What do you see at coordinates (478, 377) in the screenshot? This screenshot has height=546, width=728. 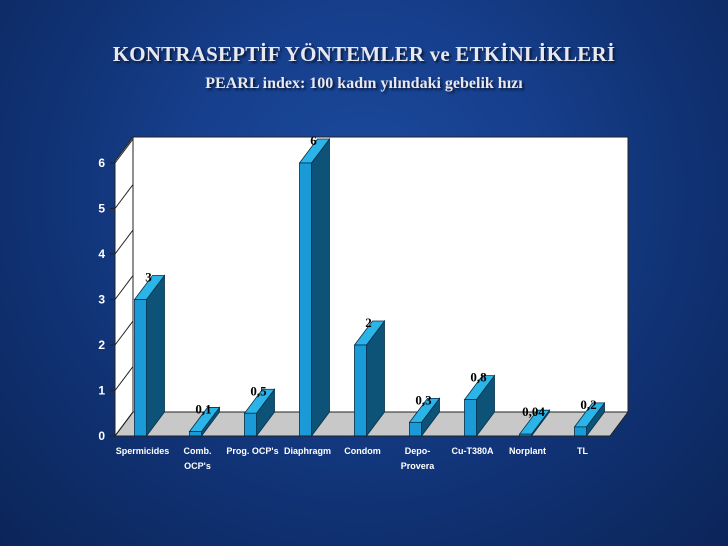 I see `data-label: 0,8` at bounding box center [478, 377].